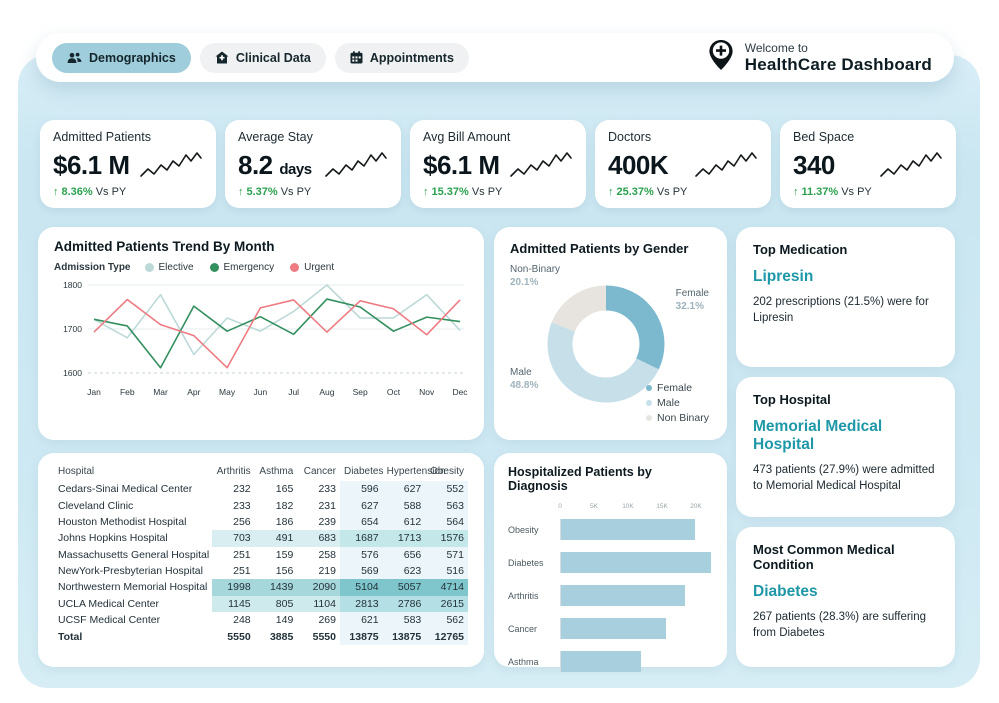 The height and width of the screenshot is (703, 999). I want to click on welcome-line2: HealthCare Dashboard, so click(838, 64).